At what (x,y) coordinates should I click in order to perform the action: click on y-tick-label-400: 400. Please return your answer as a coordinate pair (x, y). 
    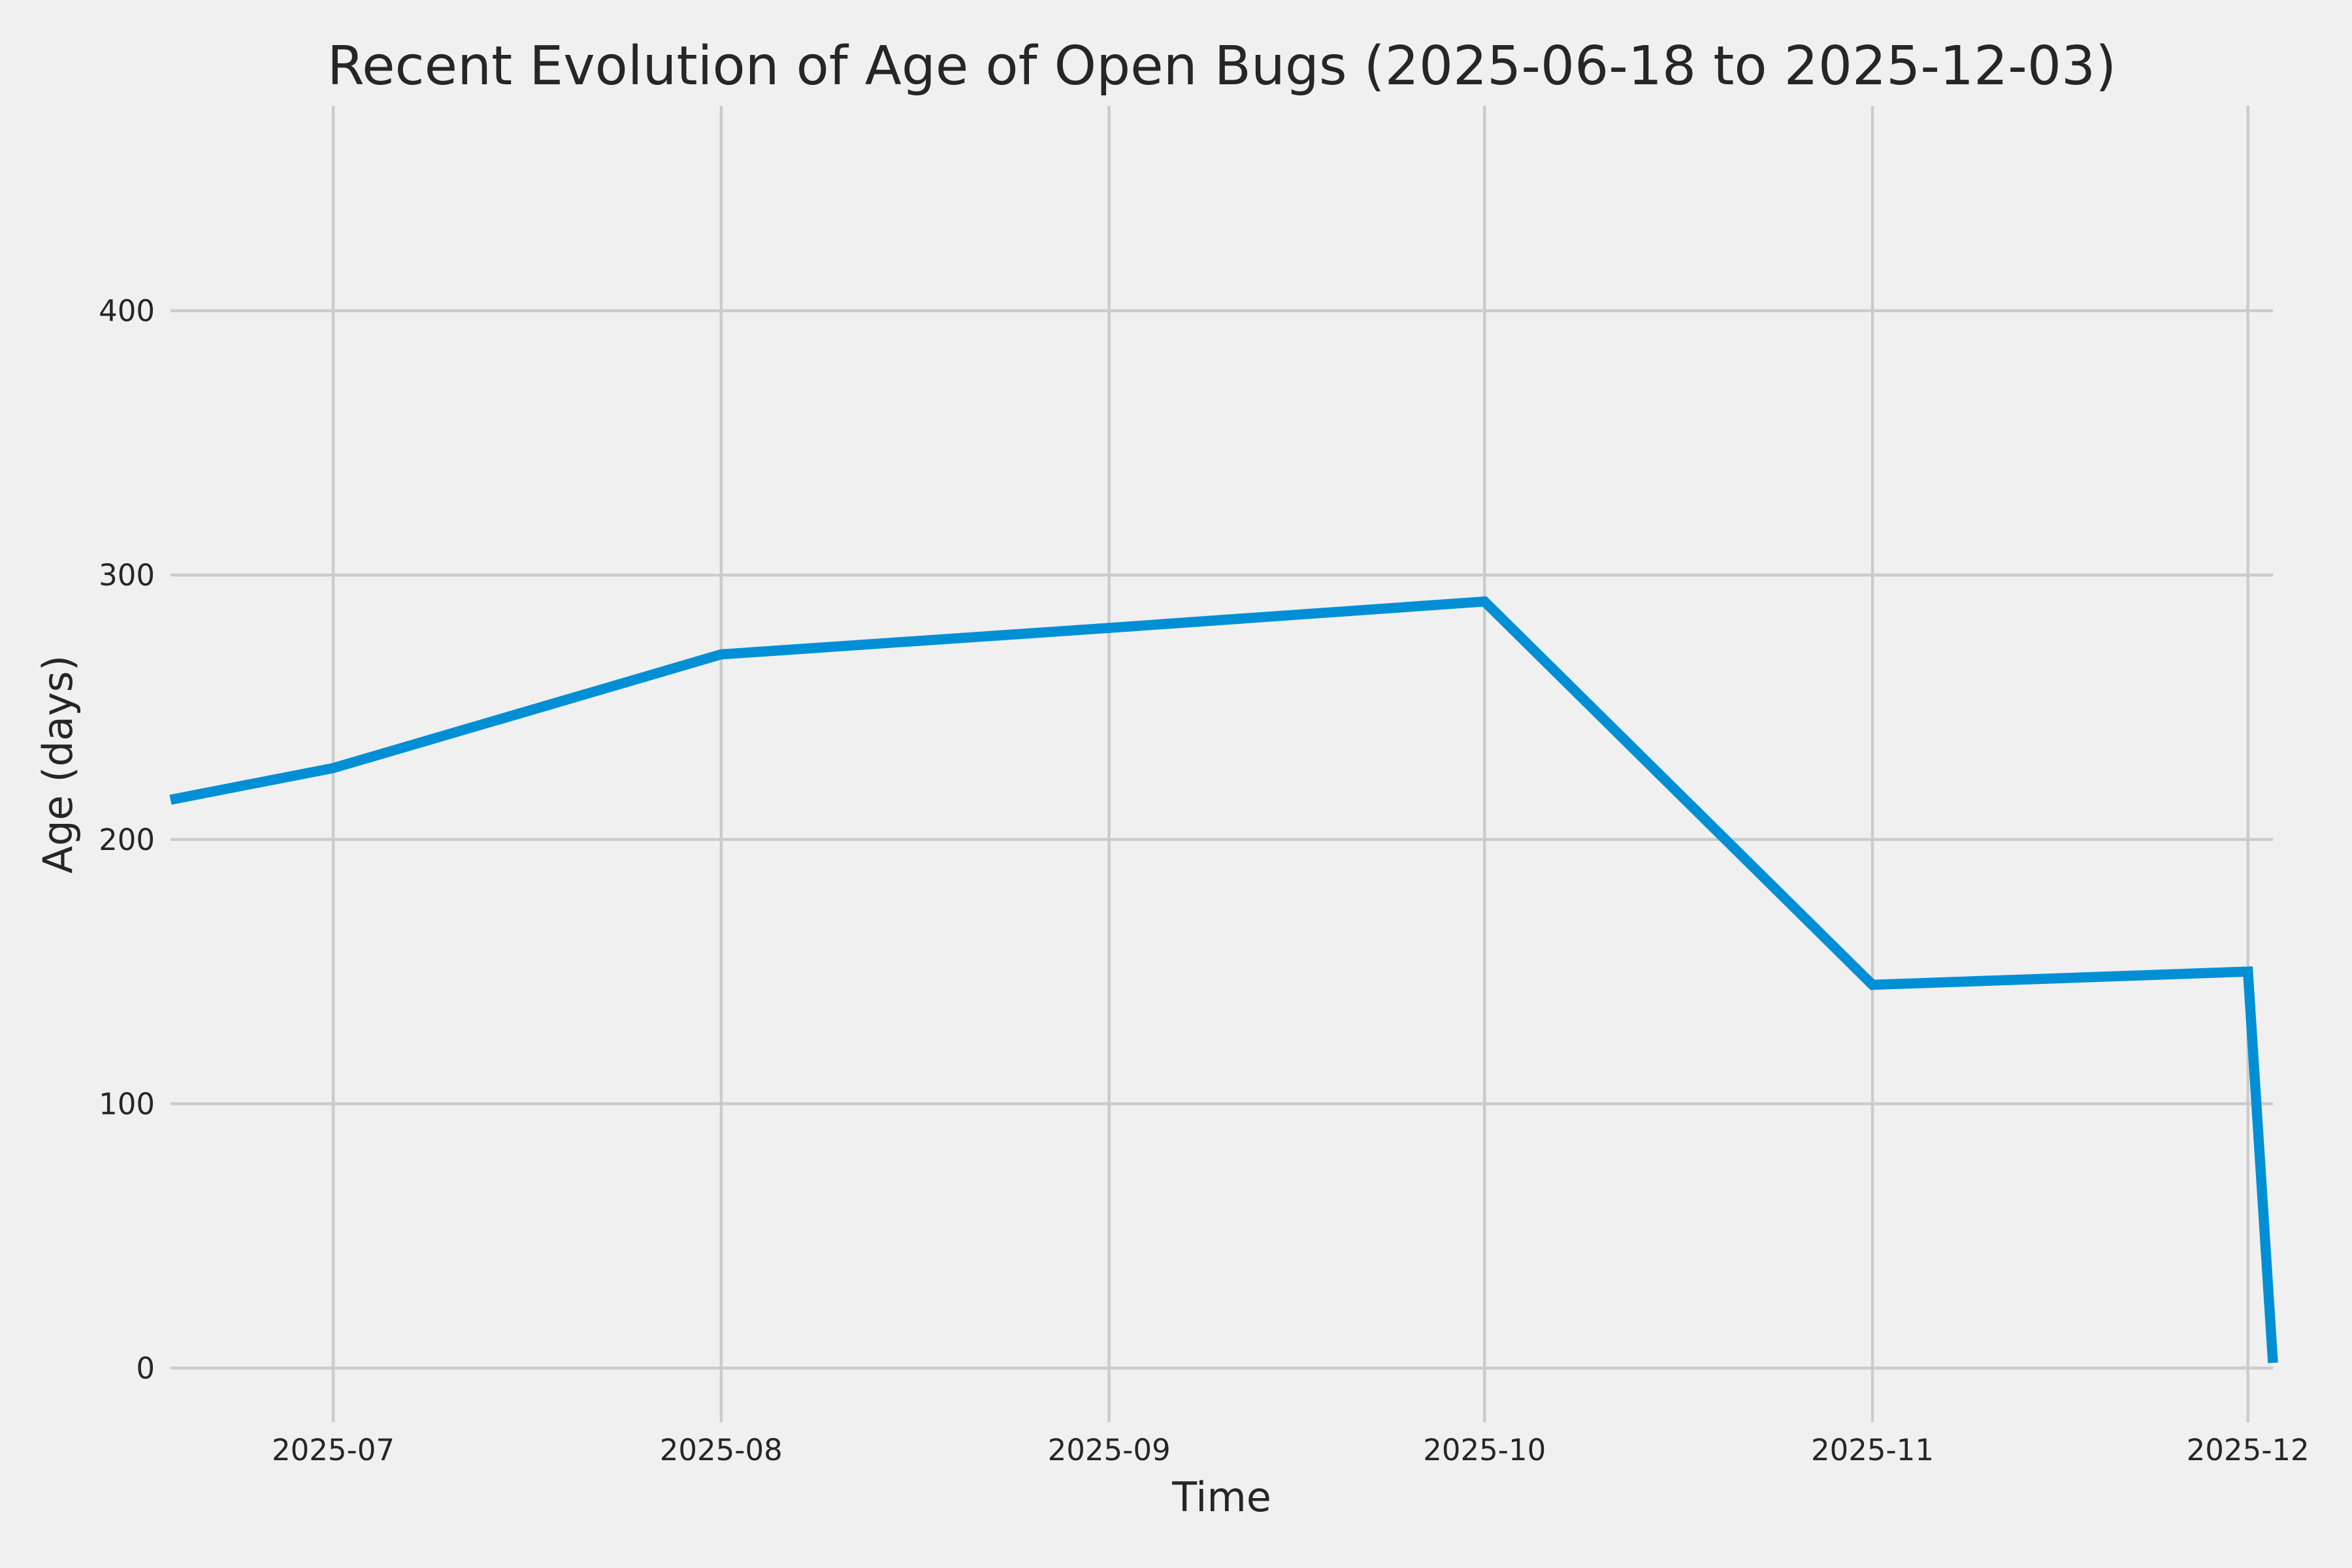
    Looking at the image, I should click on (127, 311).